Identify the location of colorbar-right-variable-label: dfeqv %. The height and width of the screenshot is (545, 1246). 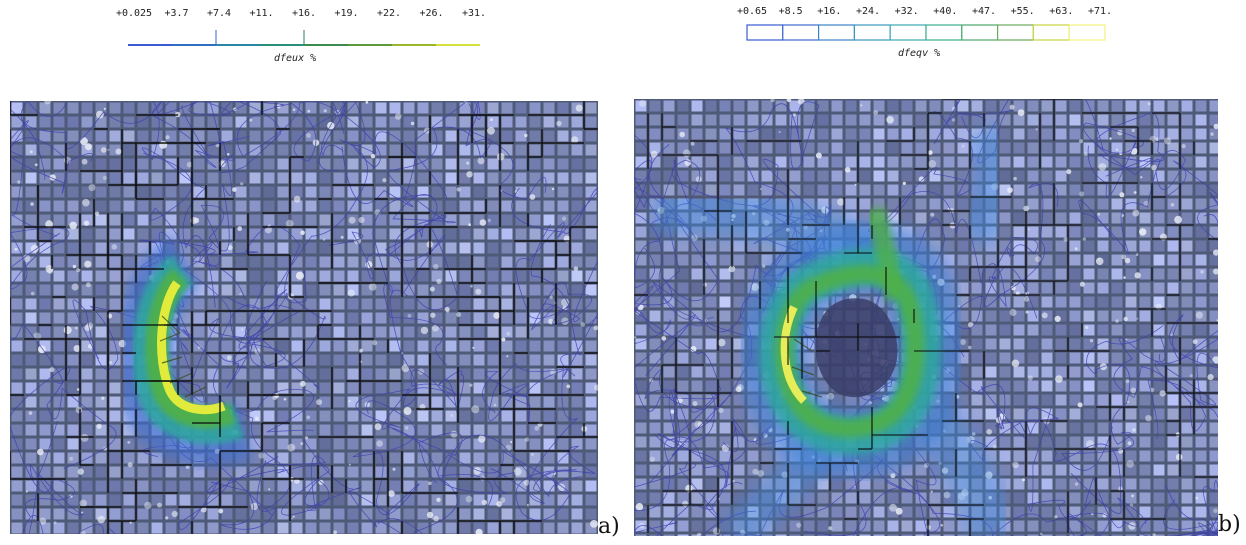
(919, 53).